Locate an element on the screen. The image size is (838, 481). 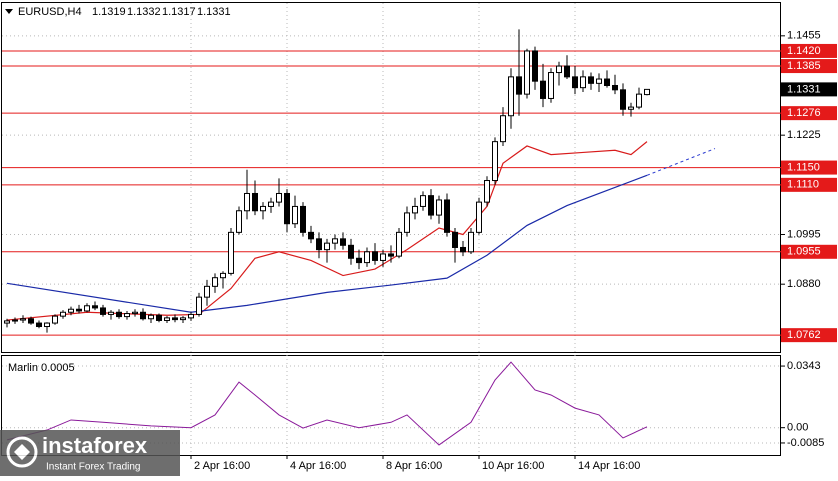
ohlc-open: 1.1319 is located at coordinates (109, 12).